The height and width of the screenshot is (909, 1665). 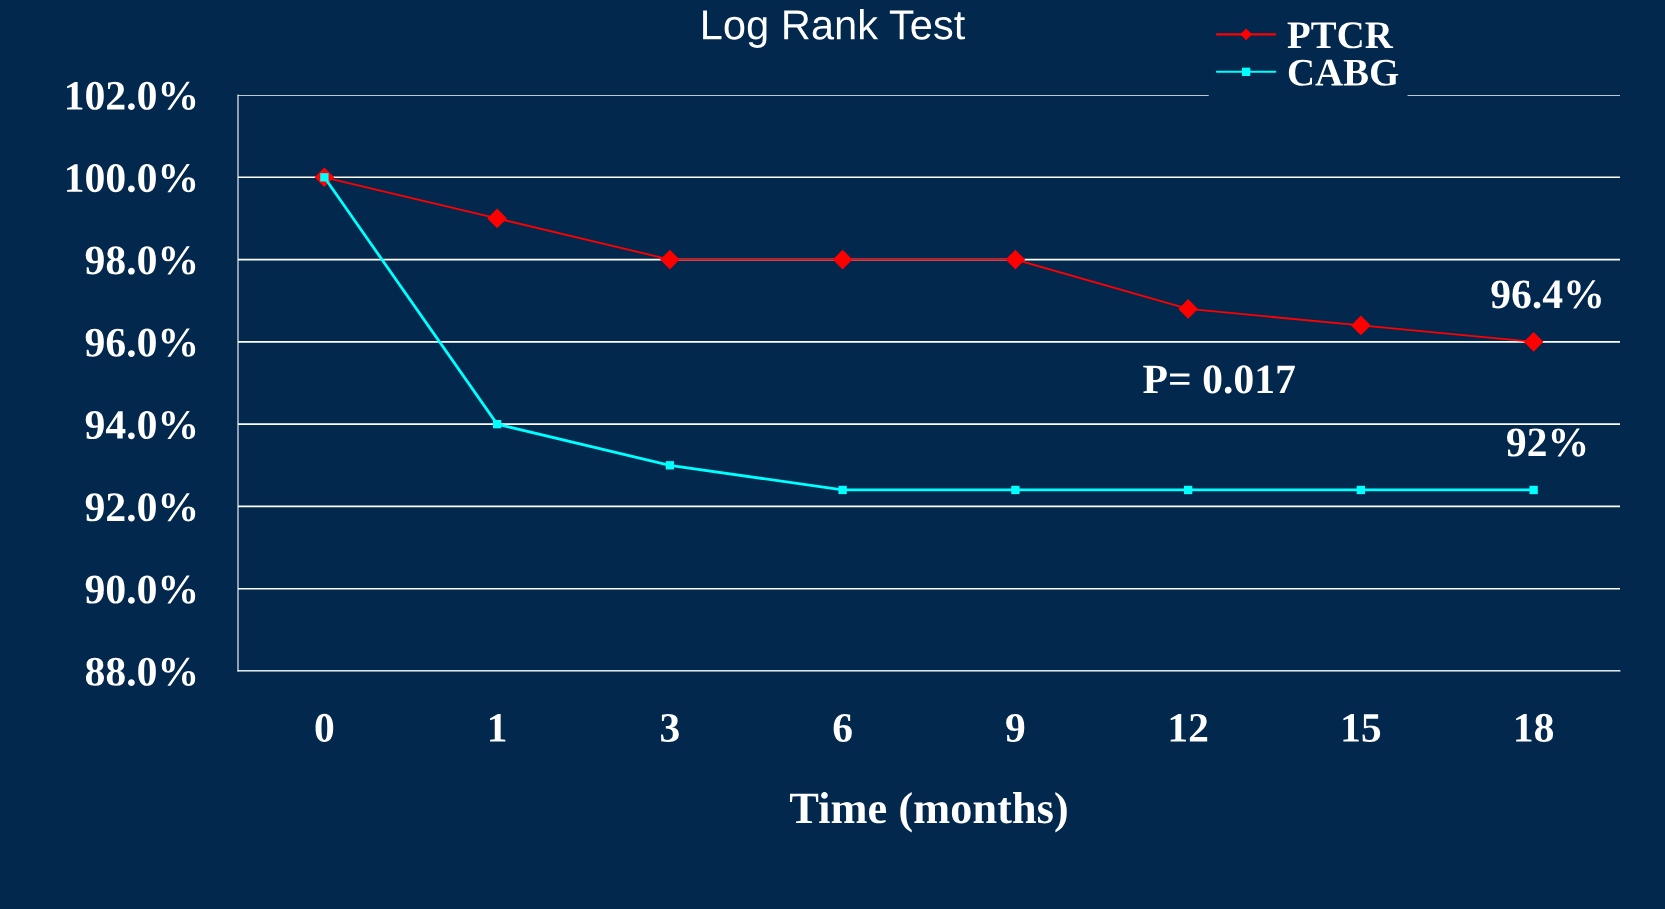 What do you see at coordinates (834, 28) in the screenshot?
I see `chart-title: Log Rank Test` at bounding box center [834, 28].